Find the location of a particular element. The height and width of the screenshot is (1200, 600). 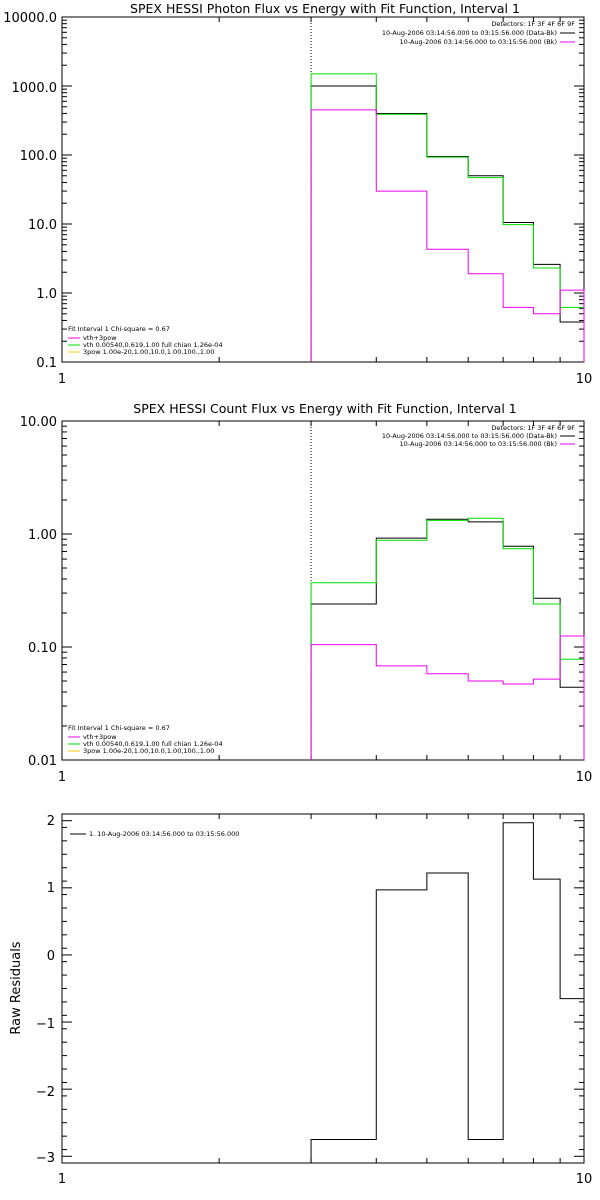

y-tick-label: 0.01 is located at coordinates (42, 761).